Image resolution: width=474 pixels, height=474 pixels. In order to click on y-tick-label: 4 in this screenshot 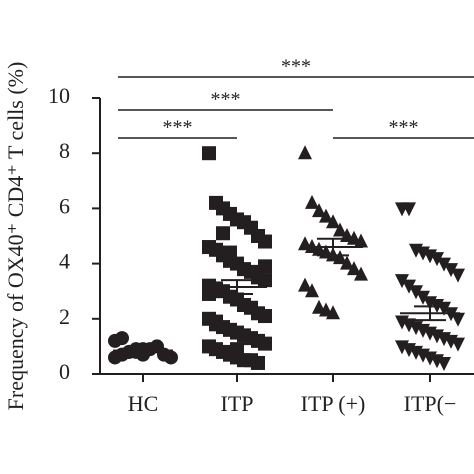, I will do `click(64, 261)`.